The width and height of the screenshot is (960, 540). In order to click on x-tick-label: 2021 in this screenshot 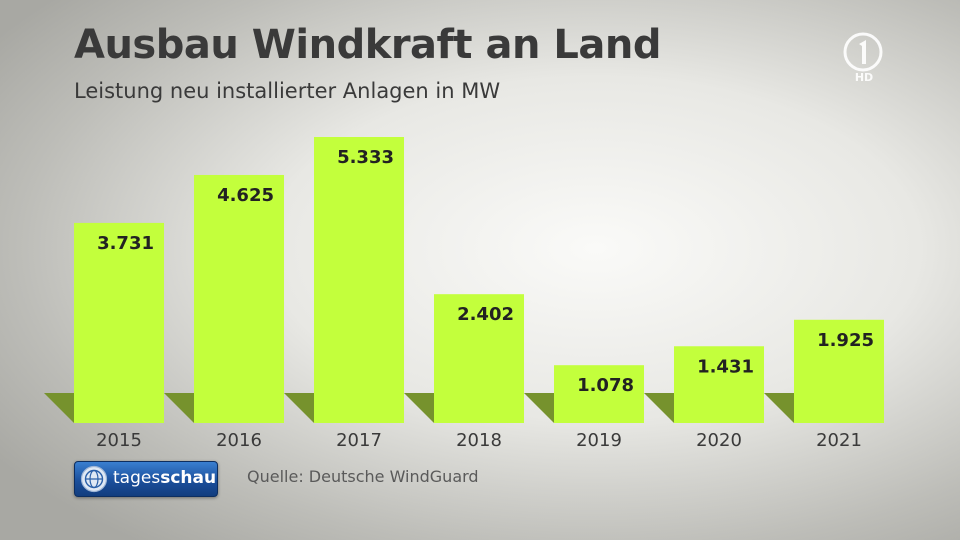, I will do `click(839, 440)`.